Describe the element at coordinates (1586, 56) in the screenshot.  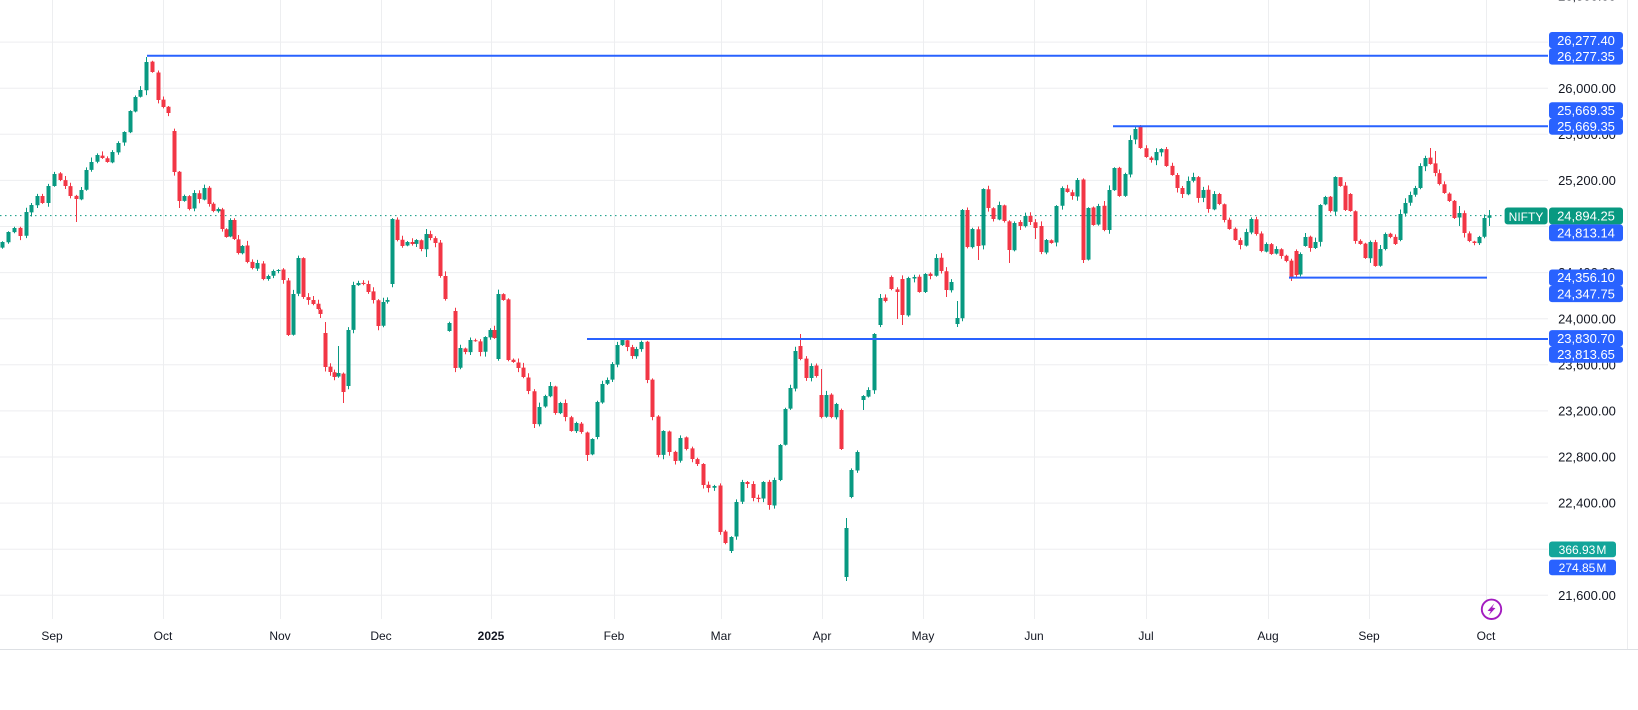
I see `svg-text: 26,277.35` at that location.